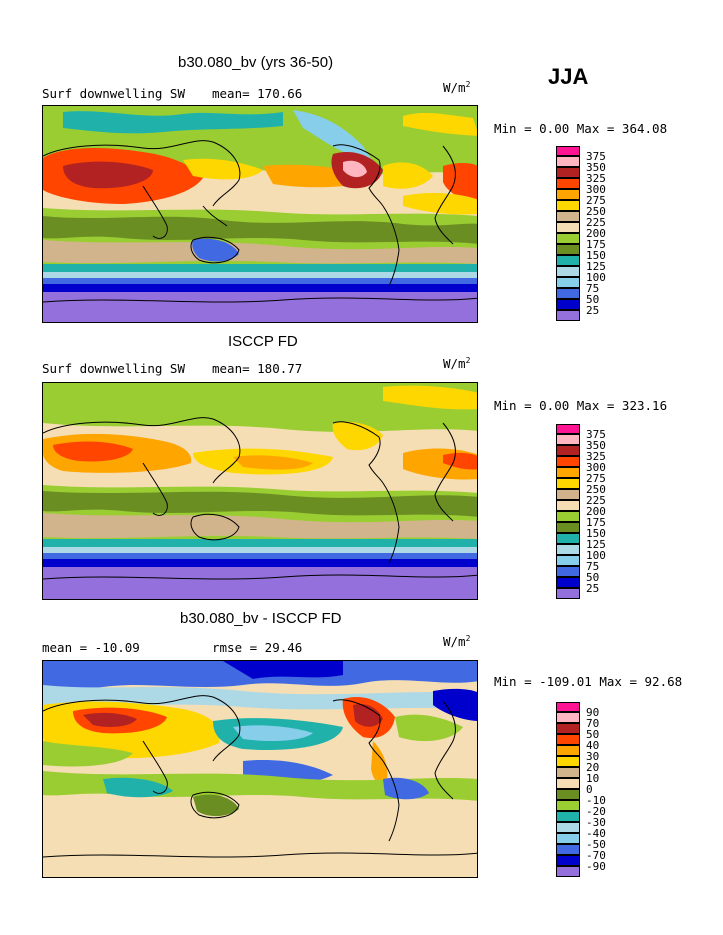  What do you see at coordinates (113, 93) in the screenshot?
I see `panel-1-variable-label: Surf downwelling SW` at bounding box center [113, 93].